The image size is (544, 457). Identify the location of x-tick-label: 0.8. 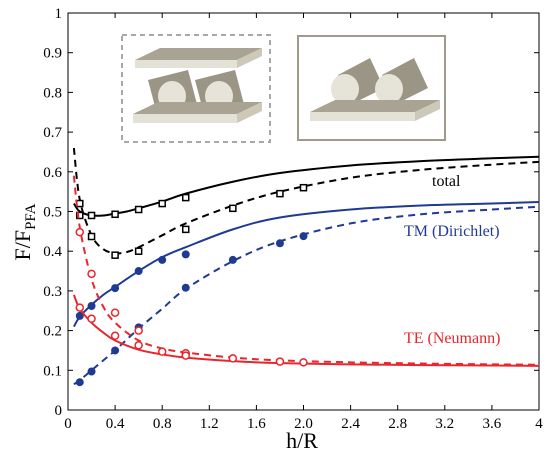
(162, 424).